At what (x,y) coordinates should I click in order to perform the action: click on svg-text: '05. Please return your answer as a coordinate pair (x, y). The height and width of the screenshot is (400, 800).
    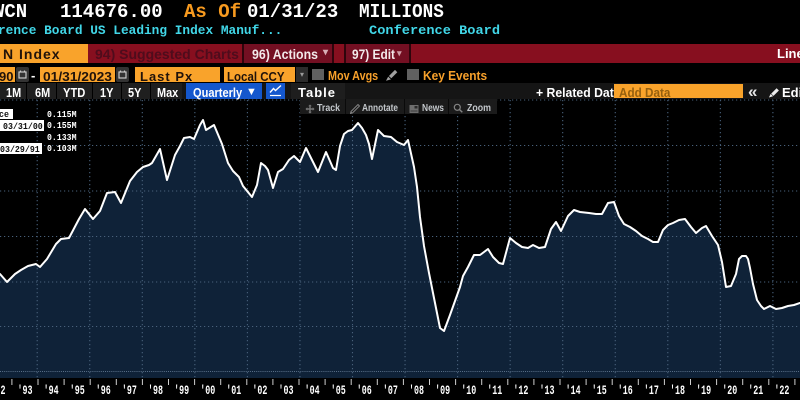
    Looking at the image, I should click on (338, 390).